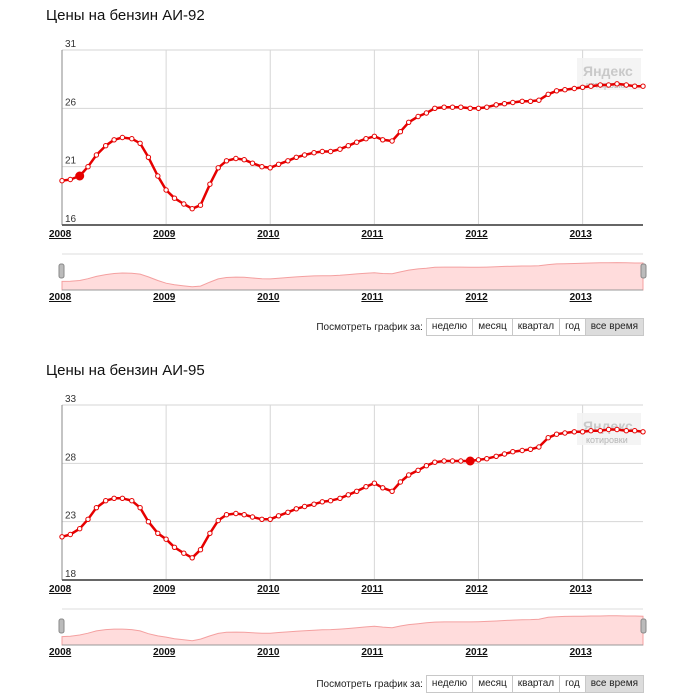 This screenshot has width=700, height=700. Describe the element at coordinates (581, 234) in the screenshot. I see `x-tick-label: 2013` at that location.